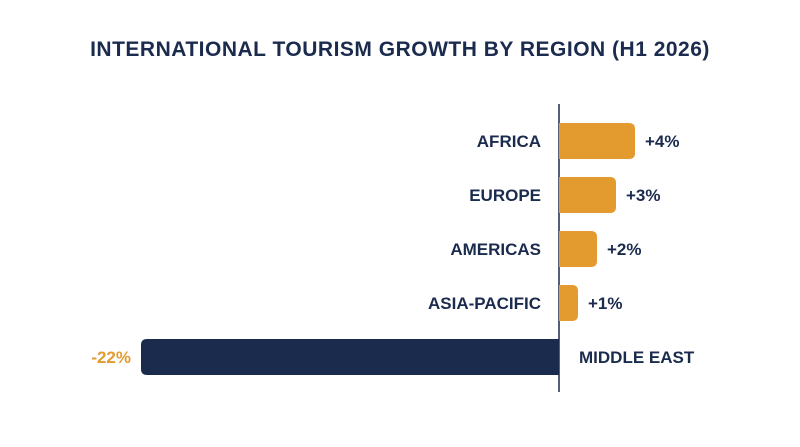 The width and height of the screenshot is (800, 447). What do you see at coordinates (578, 249) in the screenshot?
I see `bar-americas` at bounding box center [578, 249].